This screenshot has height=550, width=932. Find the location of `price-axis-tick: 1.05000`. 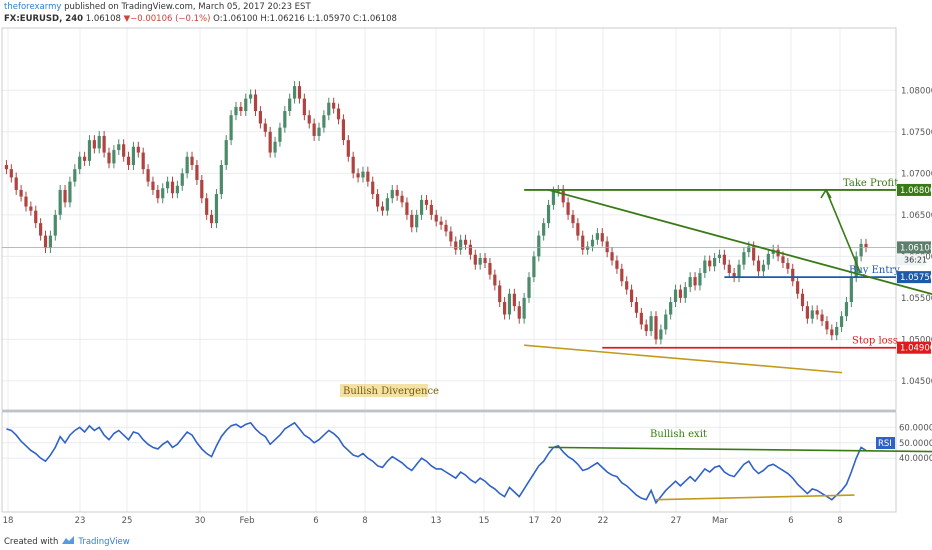

price-axis-tick: 1.05000 is located at coordinates (916, 340).